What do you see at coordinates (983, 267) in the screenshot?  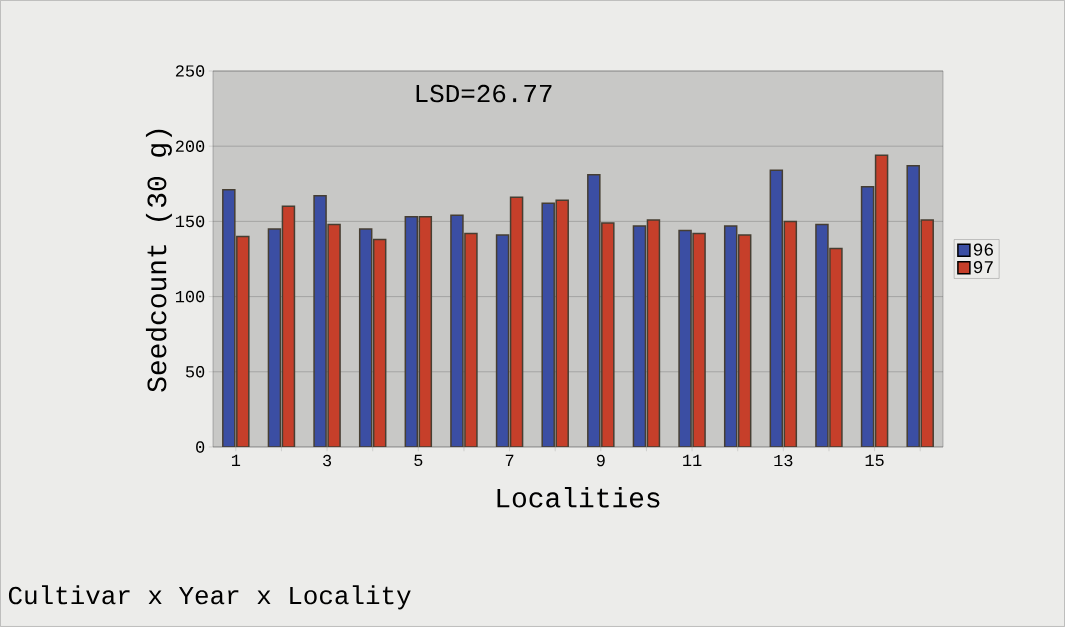 I see `legend-label: 97` at bounding box center [983, 267].